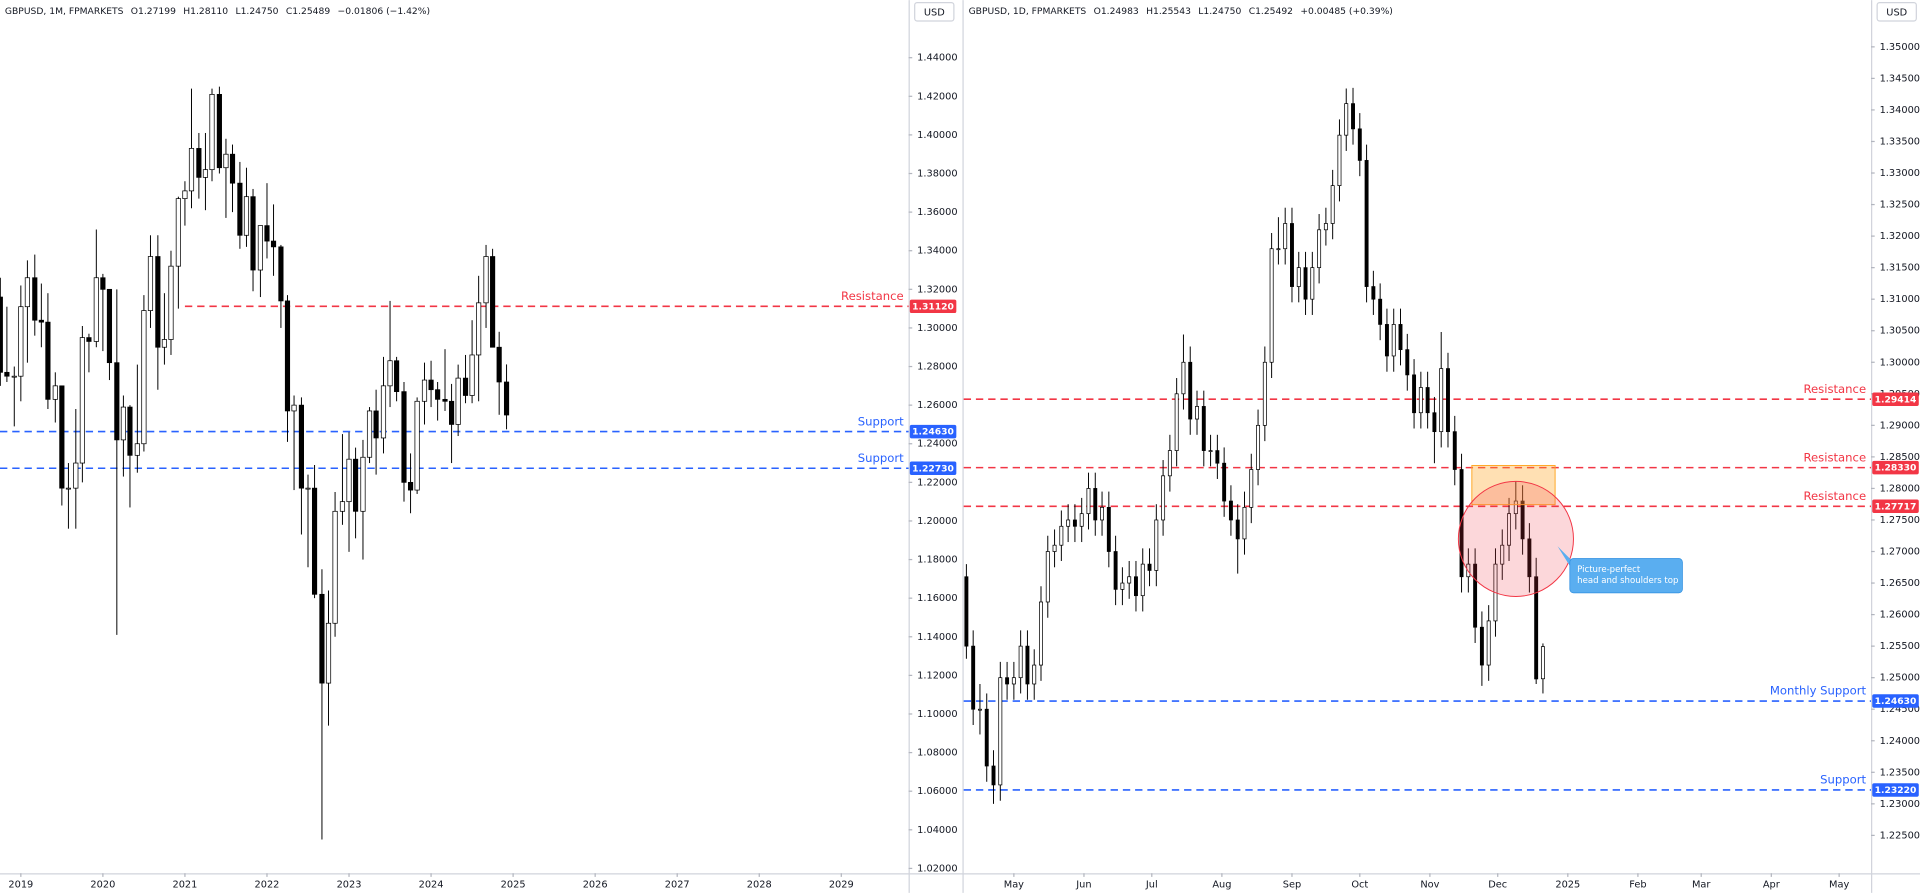 This screenshot has height=893, width=1920. What do you see at coordinates (1896, 399) in the screenshot?
I see `level-price-label: 1.29414` at bounding box center [1896, 399].